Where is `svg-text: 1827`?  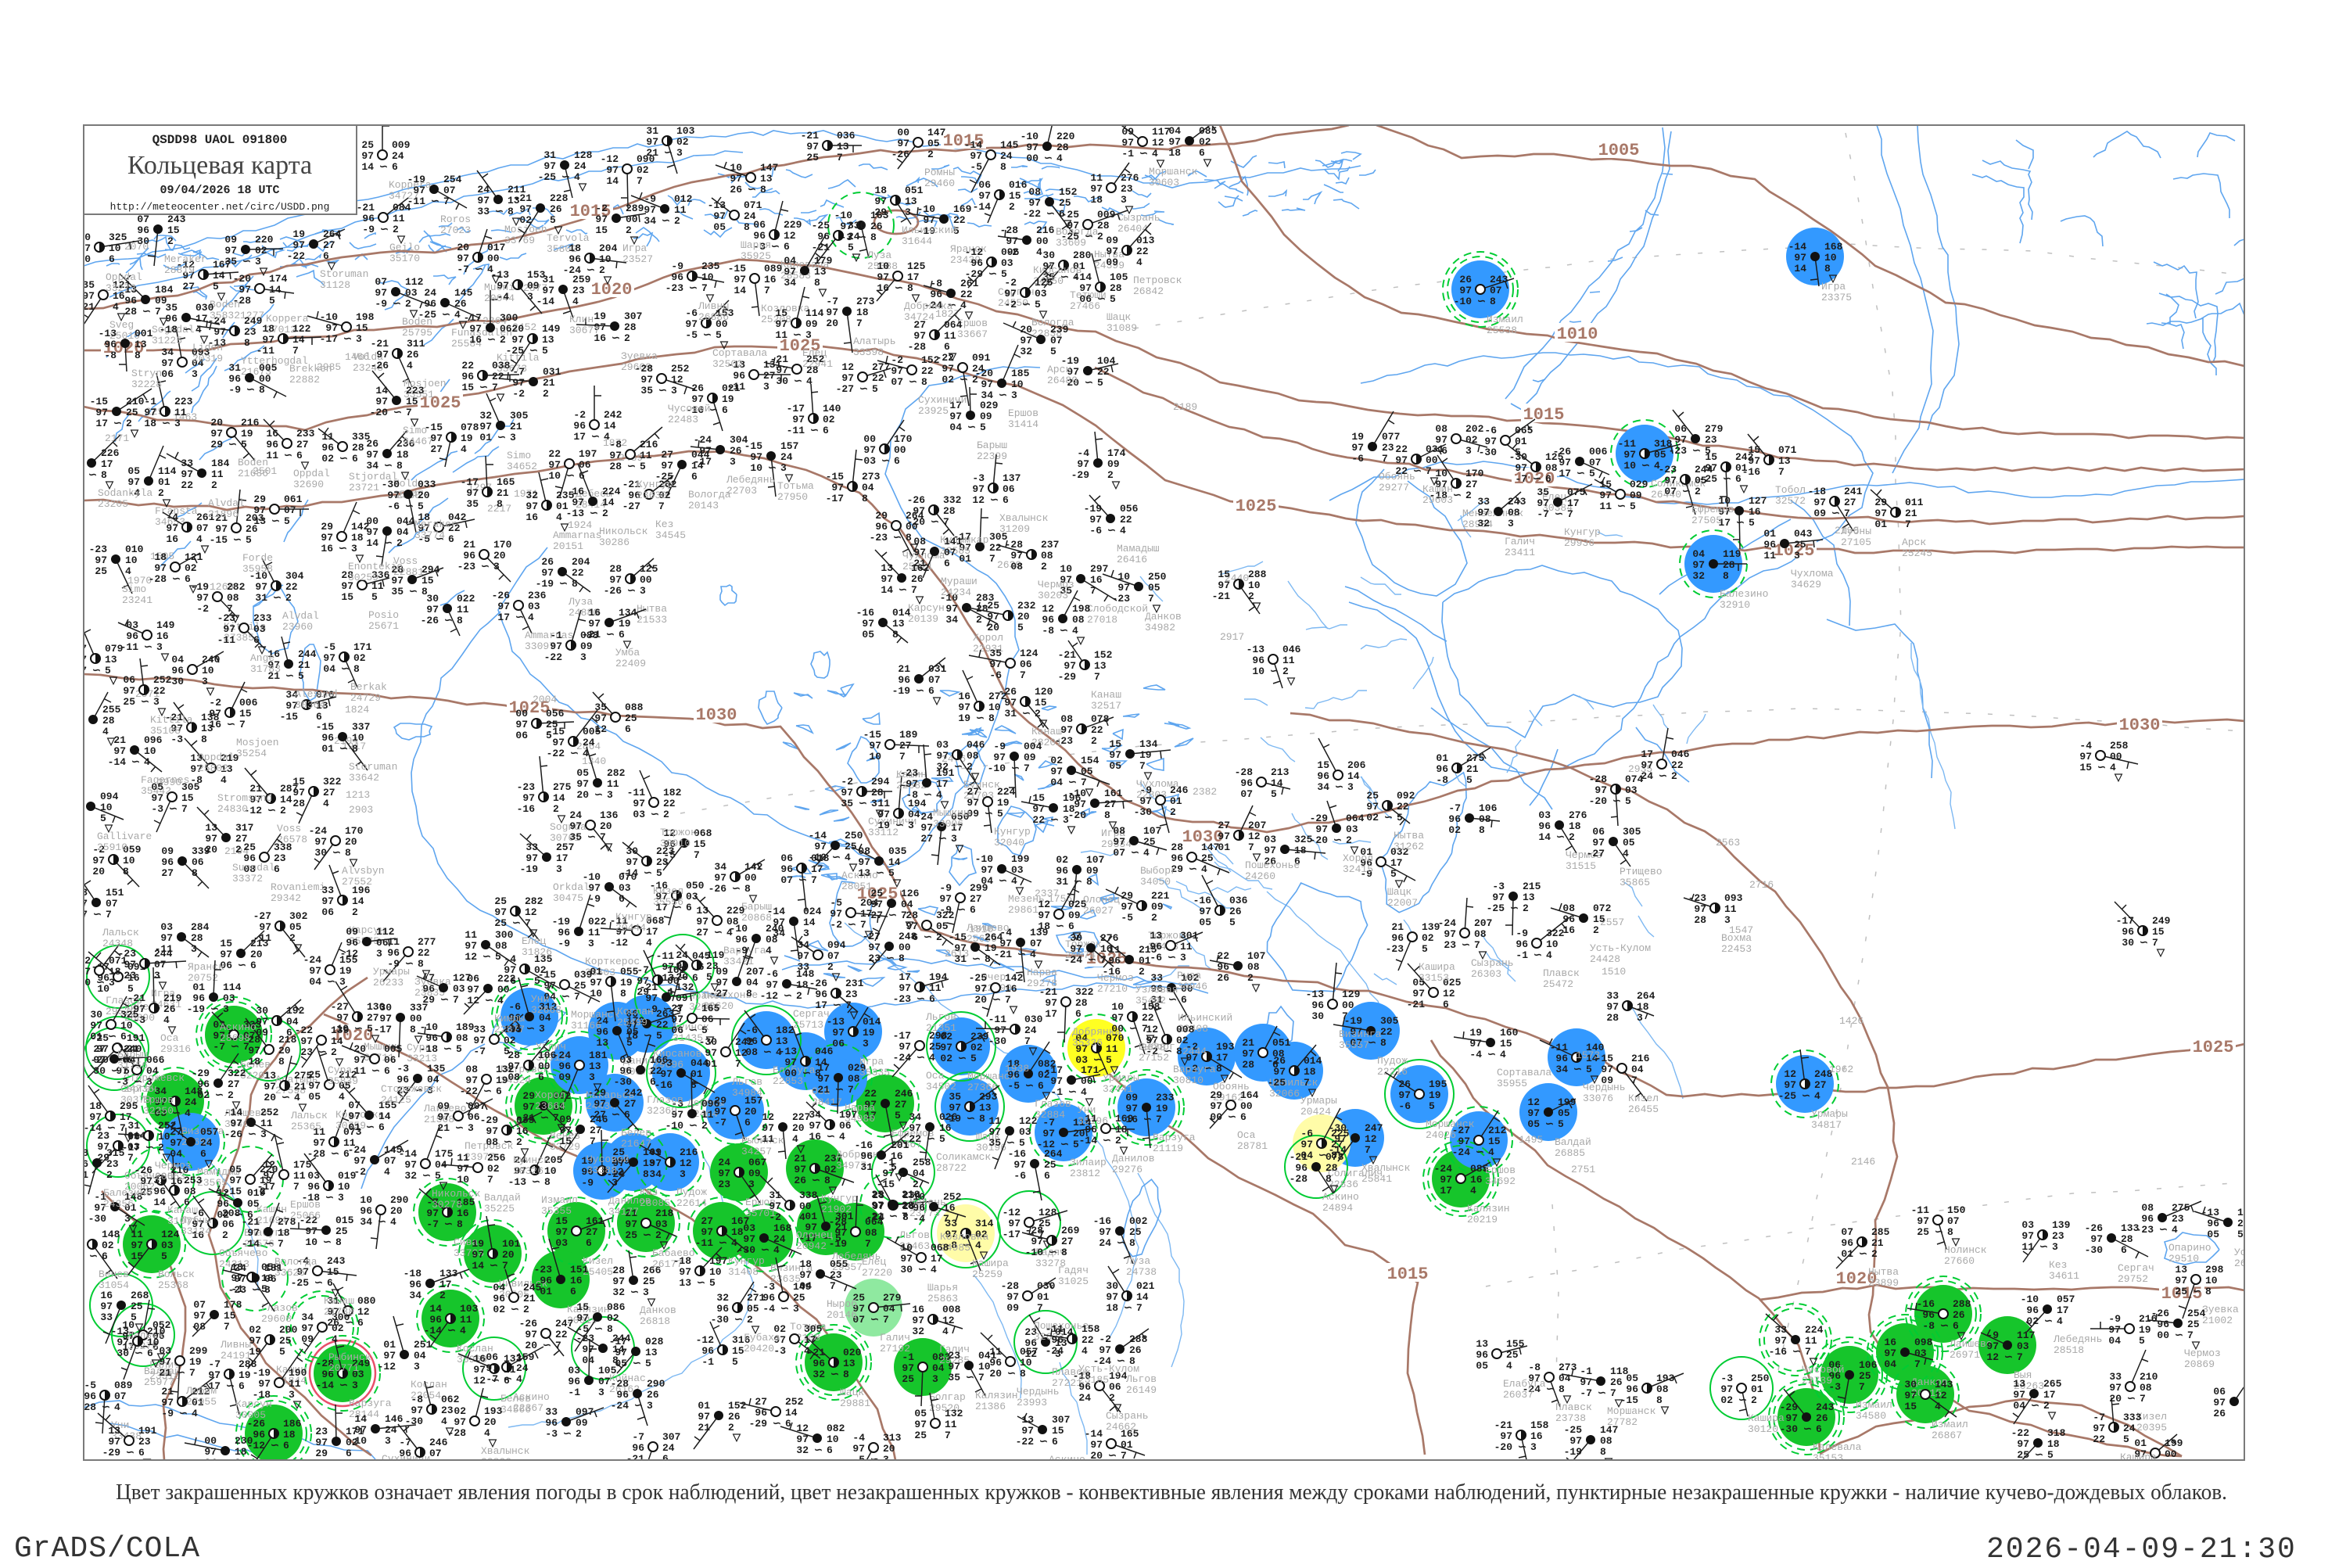
svg-text: 1827 is located at coordinates (947, 314).